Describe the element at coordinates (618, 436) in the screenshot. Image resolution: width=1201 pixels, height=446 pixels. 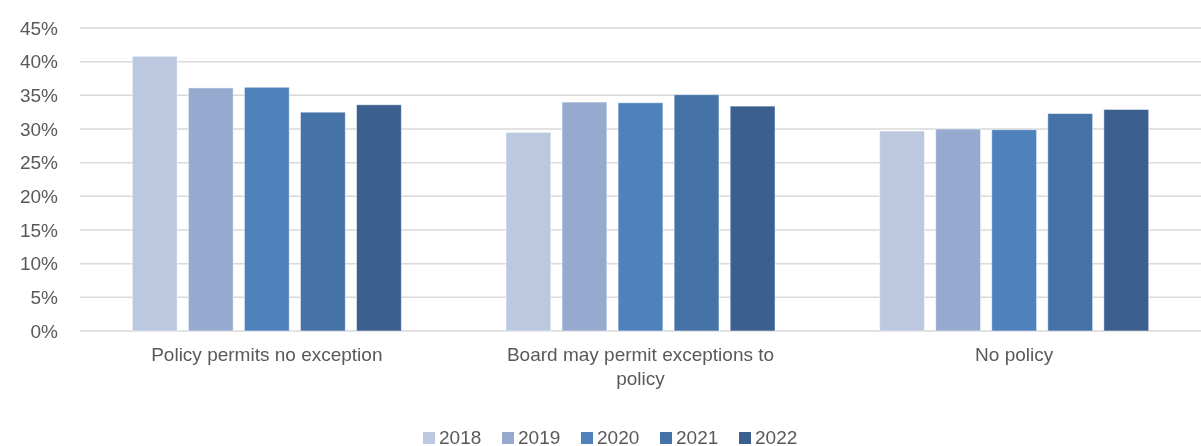
I see `legend-label: 2020` at that location.